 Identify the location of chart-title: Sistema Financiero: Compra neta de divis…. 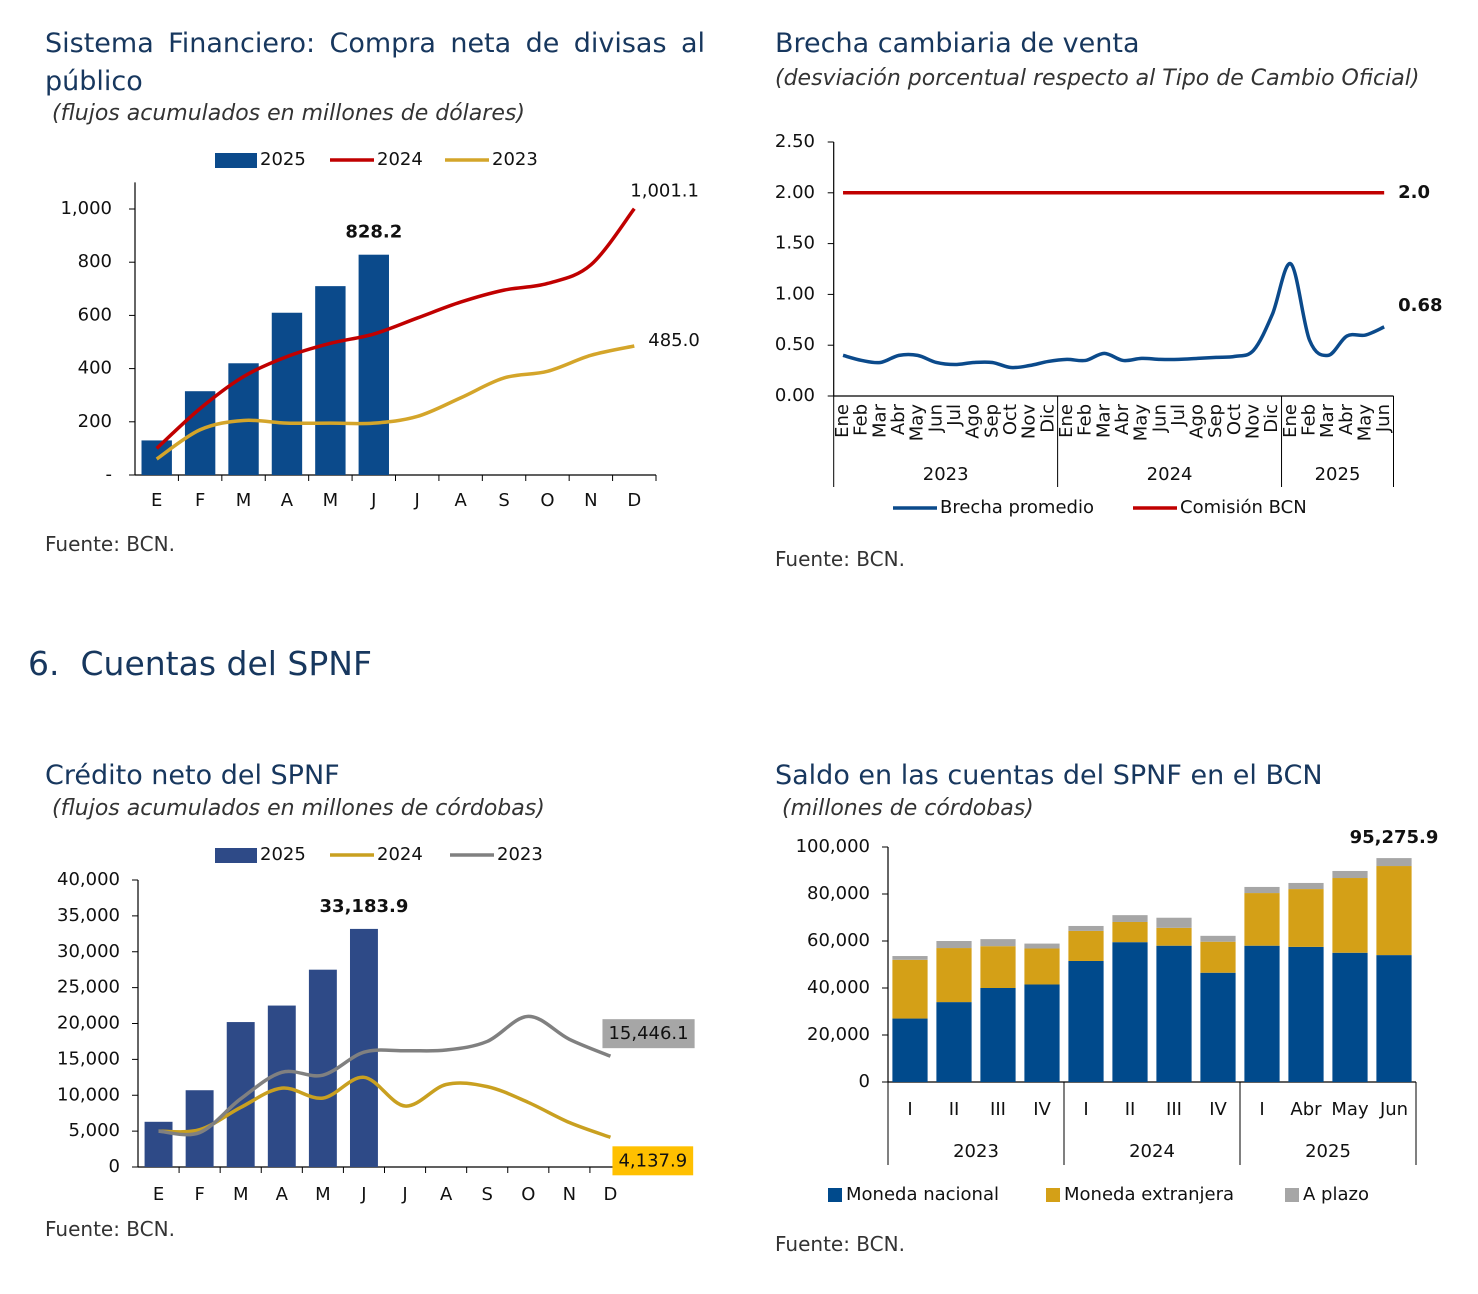
(375, 62).